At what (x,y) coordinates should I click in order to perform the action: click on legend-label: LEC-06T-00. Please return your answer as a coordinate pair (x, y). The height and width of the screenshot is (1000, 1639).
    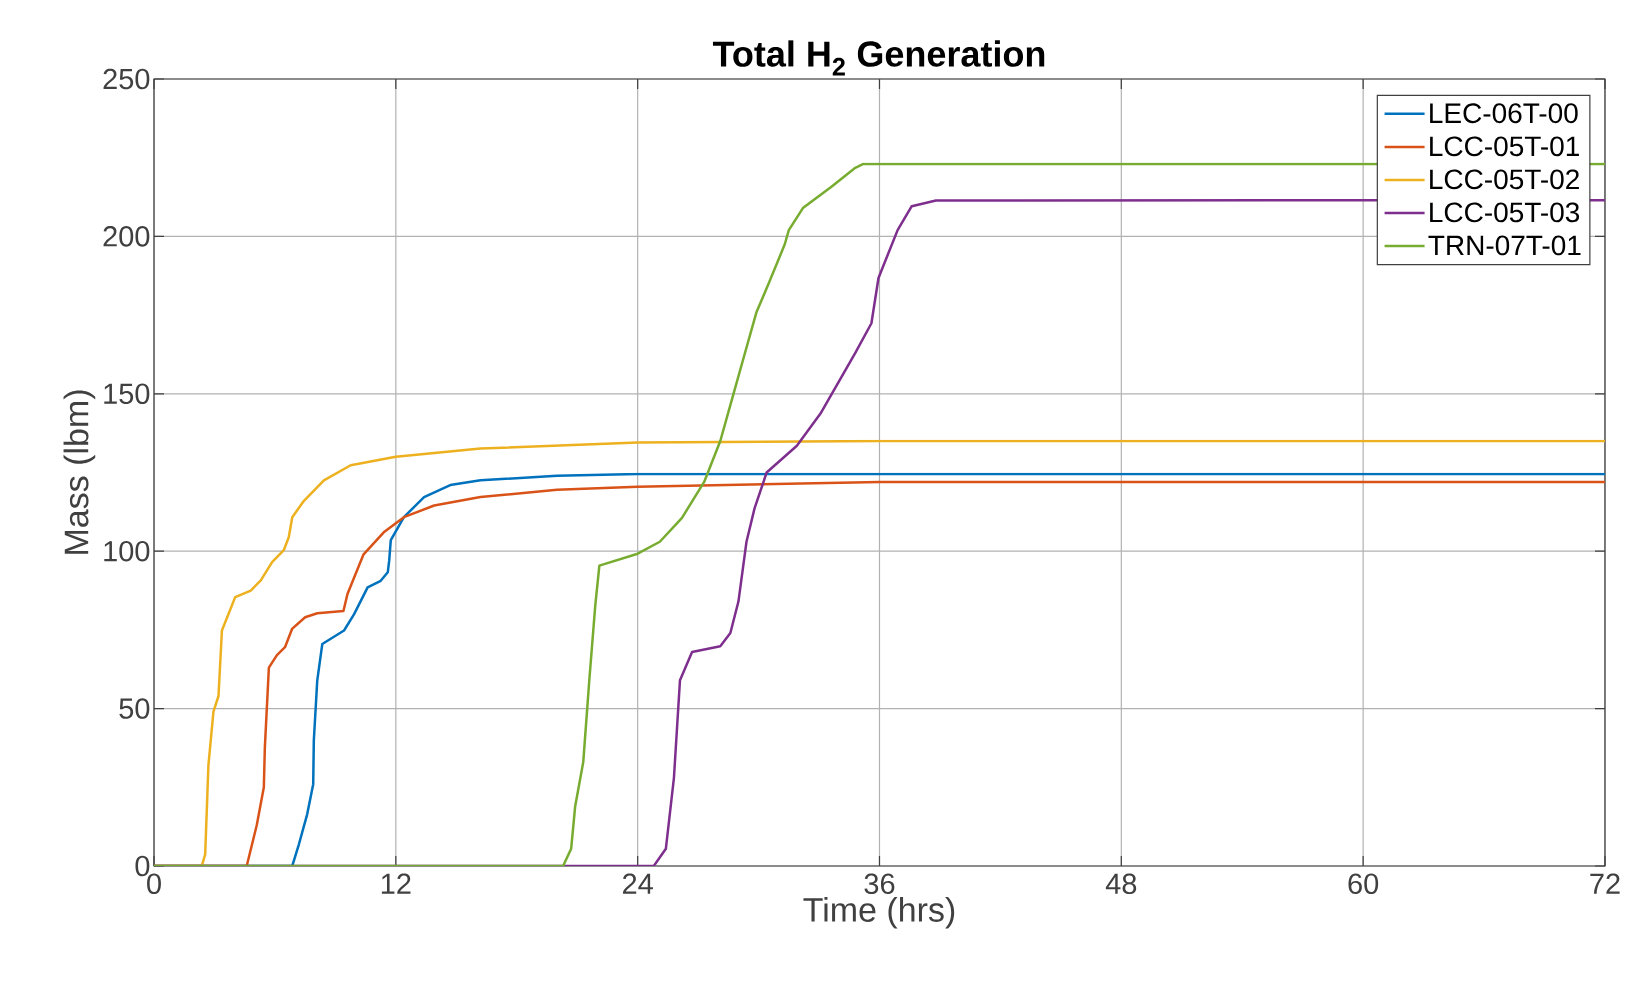
    Looking at the image, I should click on (1504, 113).